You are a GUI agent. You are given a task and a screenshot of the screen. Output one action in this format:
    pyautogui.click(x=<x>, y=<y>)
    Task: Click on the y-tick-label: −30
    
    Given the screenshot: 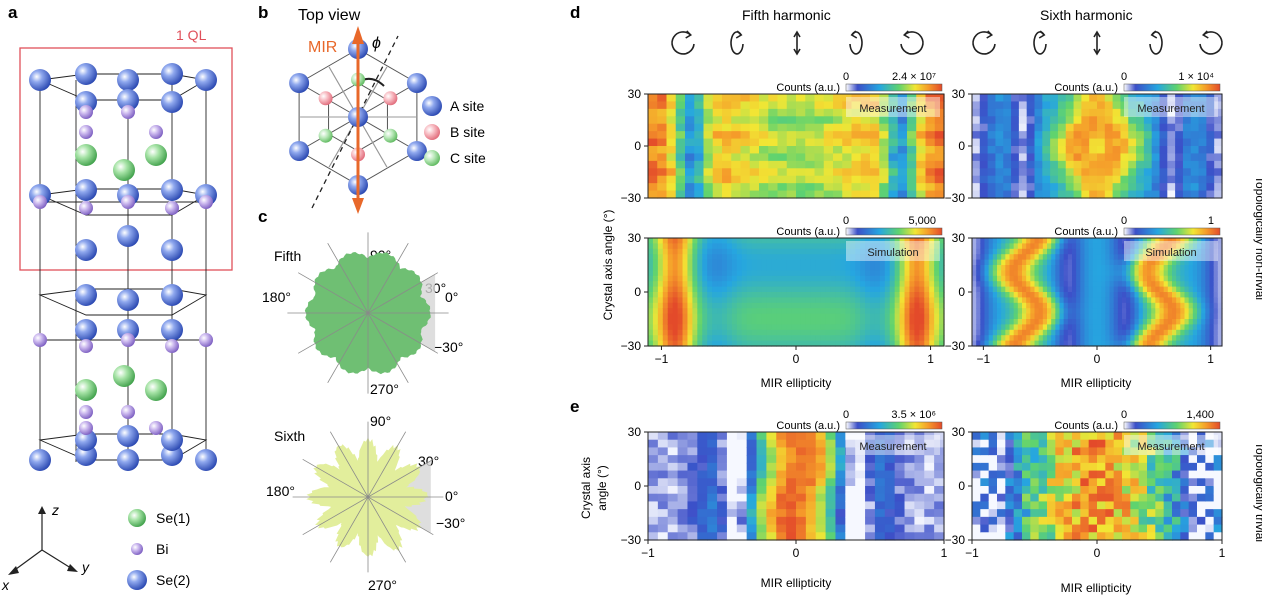 What is the action you would take?
    pyautogui.click(x=955, y=346)
    